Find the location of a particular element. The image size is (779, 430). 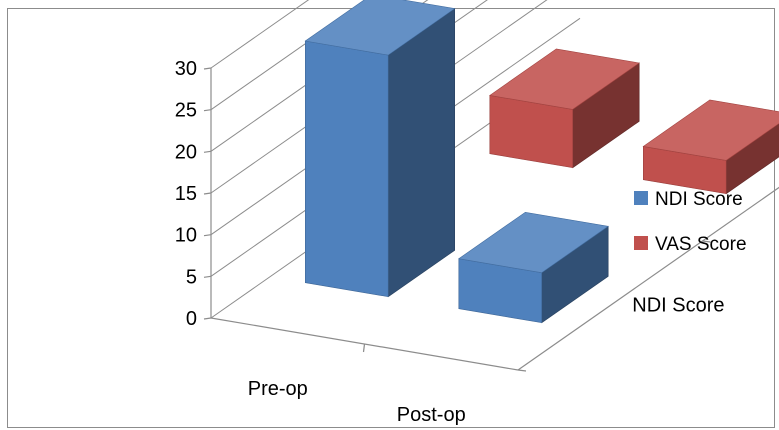

y-tick-label: 30 is located at coordinates (186, 69).